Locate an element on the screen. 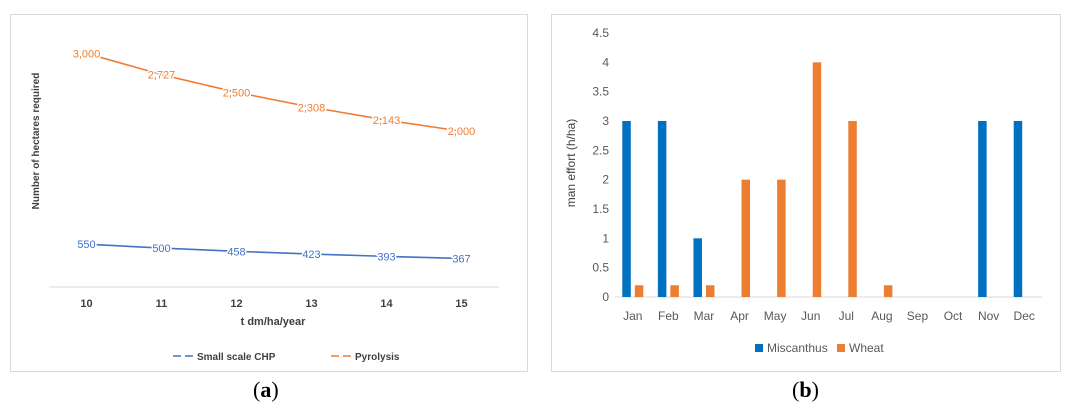  data-label: 458 is located at coordinates (236, 252).